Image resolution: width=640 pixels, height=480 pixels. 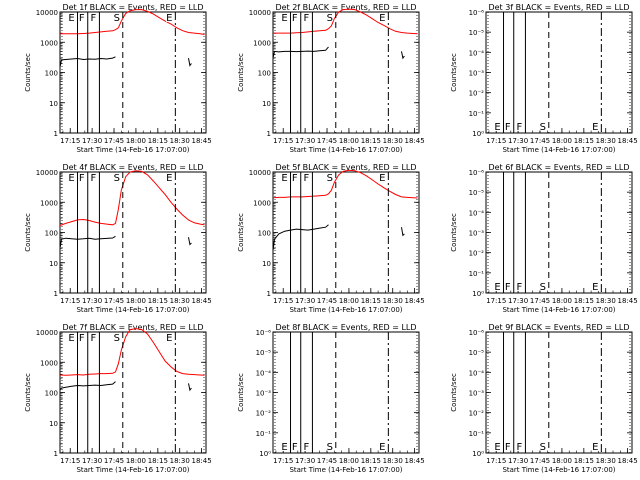 I want to click on panel-title: Det 9f BLACK = Events, RED = LLD, so click(x=558, y=327).